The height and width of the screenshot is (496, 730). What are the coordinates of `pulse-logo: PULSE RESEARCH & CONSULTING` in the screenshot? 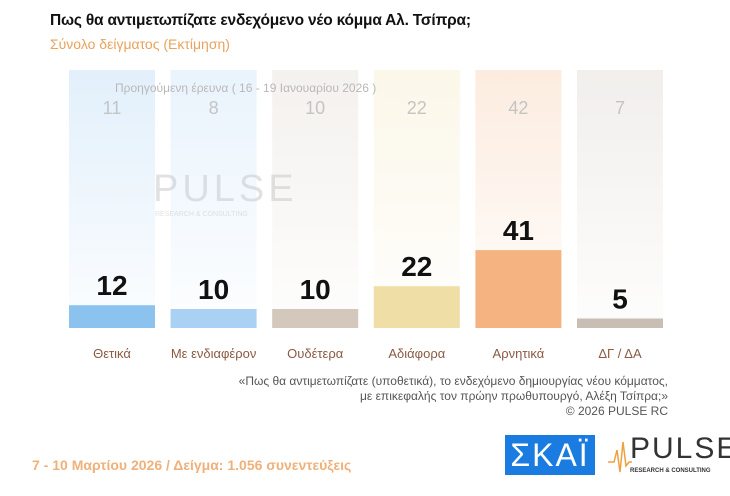 It's located at (669, 454).